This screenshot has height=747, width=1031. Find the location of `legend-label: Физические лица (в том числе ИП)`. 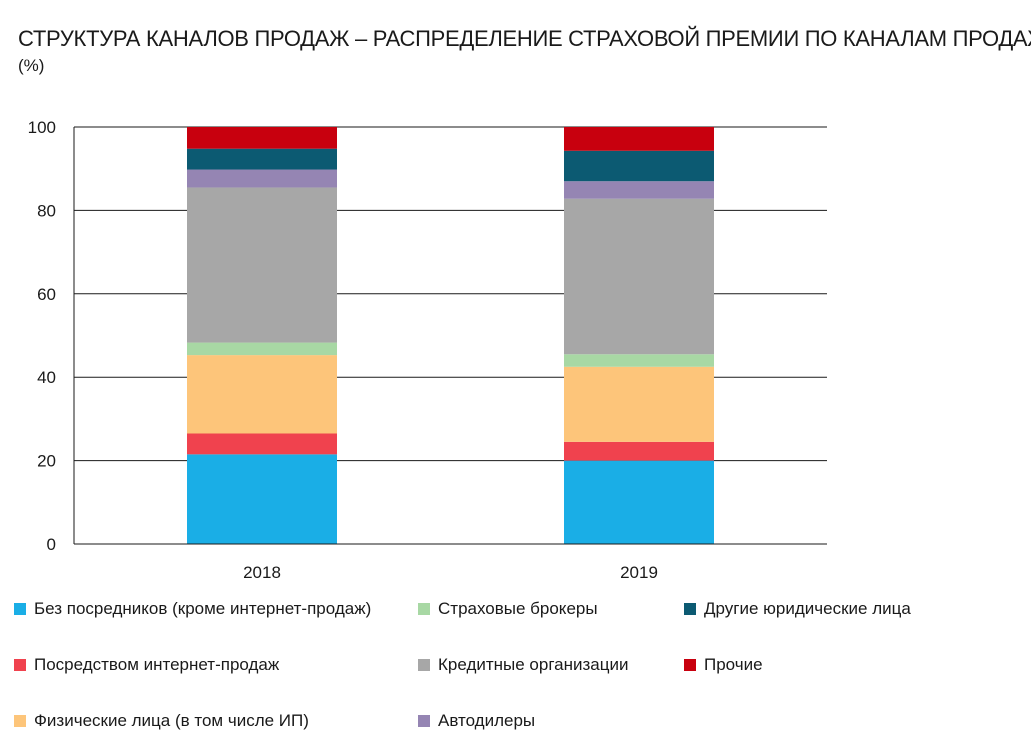

legend-label: Физические лица (в том числе ИП) is located at coordinates (171, 720).